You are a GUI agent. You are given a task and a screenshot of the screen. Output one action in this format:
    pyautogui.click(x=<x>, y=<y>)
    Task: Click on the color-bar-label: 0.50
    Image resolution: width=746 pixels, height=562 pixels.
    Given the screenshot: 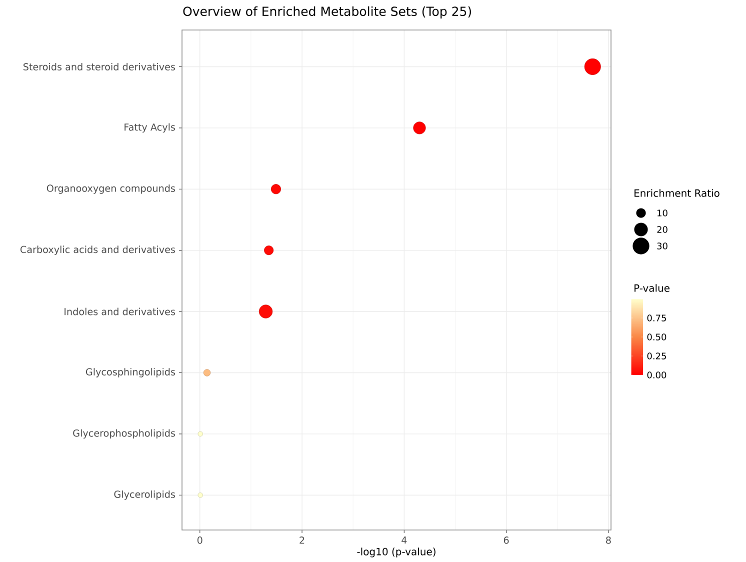 What is the action you would take?
    pyautogui.click(x=656, y=337)
    